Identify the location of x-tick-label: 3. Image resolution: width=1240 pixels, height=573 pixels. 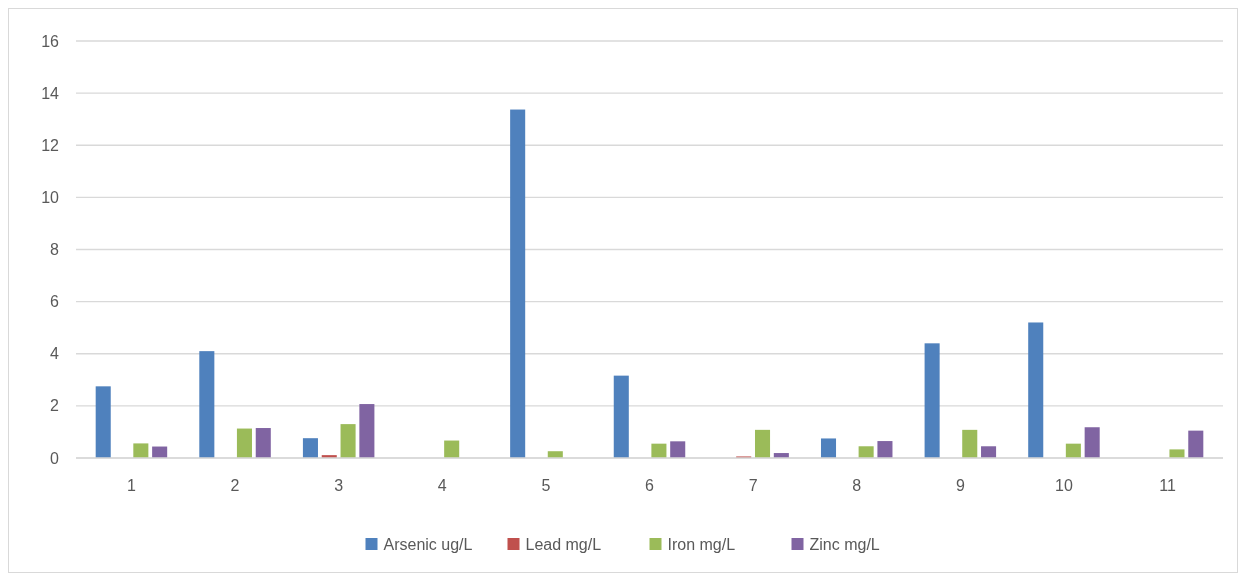
(339, 485).